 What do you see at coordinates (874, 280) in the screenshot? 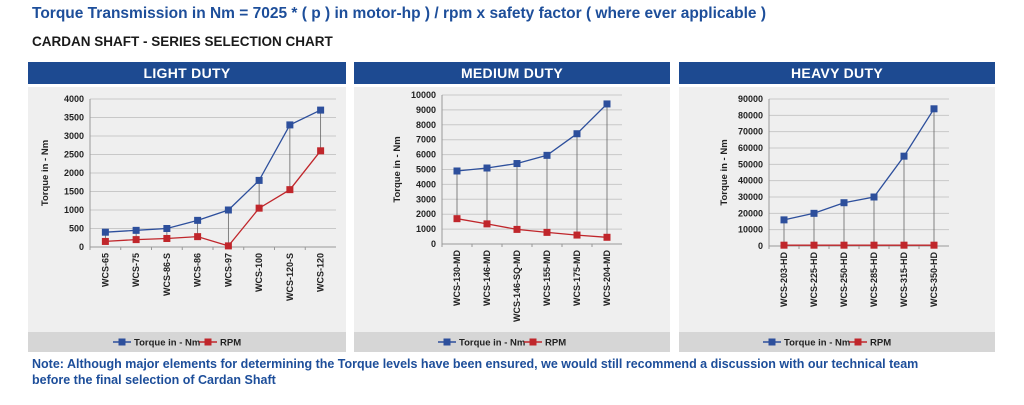
I see `x-tick-label: WCS-285-HD` at bounding box center [874, 280].